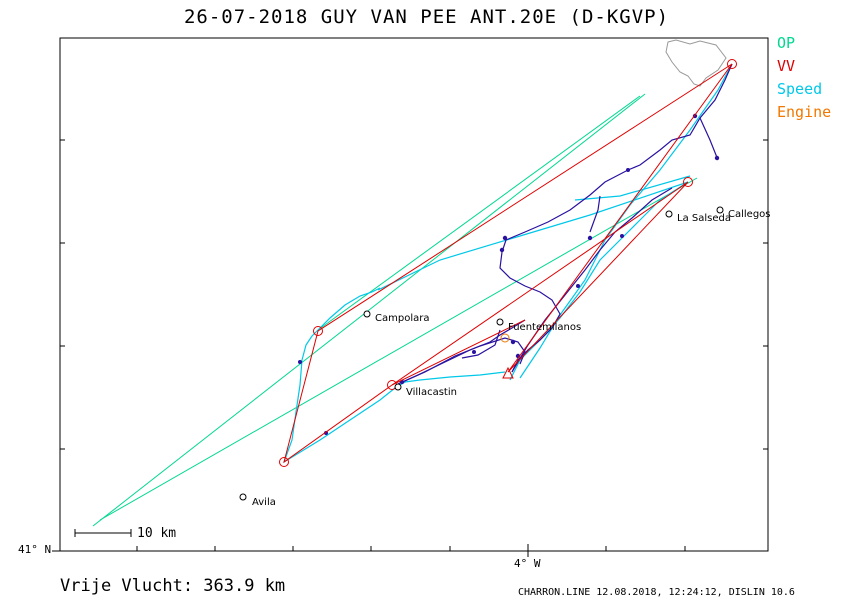 Image resolution: width=853 pixels, height=603 pixels. I want to click on longitude-label: 4° W, so click(527, 563).